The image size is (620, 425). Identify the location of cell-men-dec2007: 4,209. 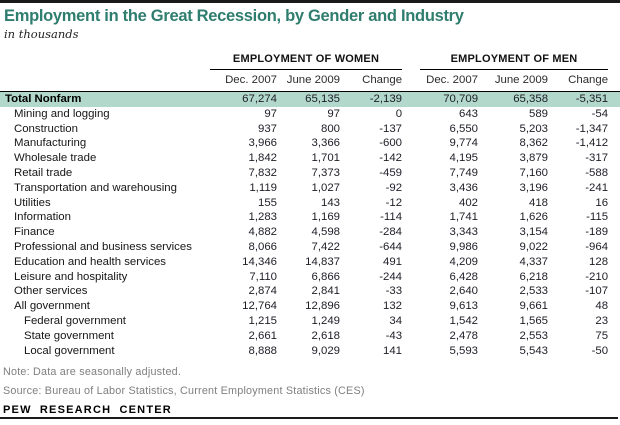
(464, 261).